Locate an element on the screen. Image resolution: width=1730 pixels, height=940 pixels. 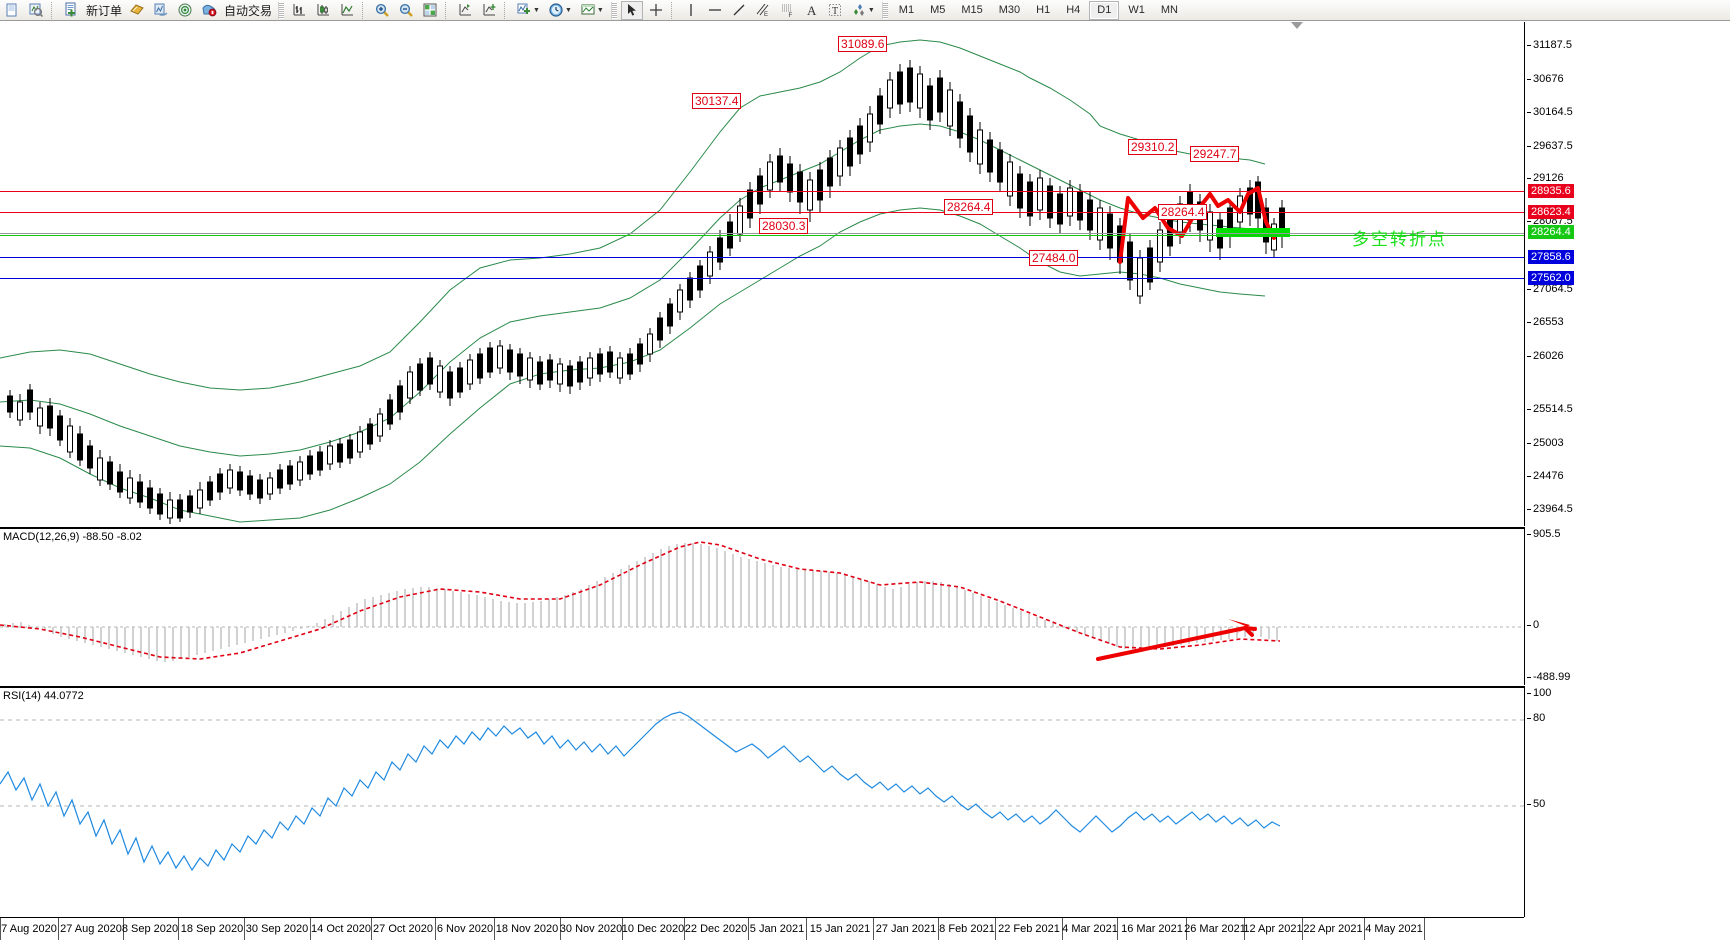
timeframe-h4: H4 is located at coordinates (1073, 9).